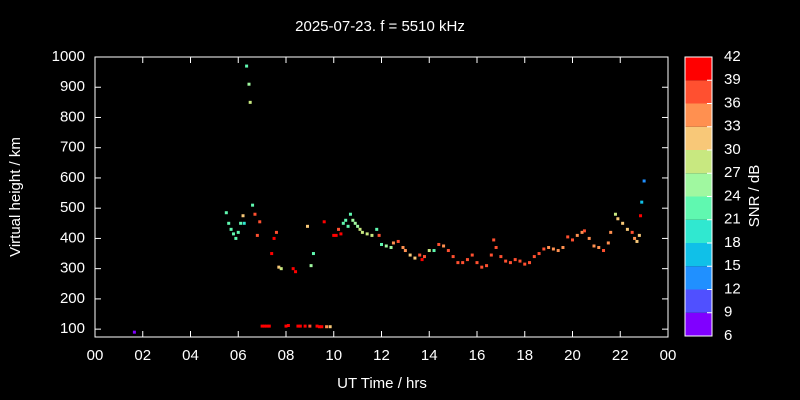 The width and height of the screenshot is (800, 400). What do you see at coordinates (754, 196) in the screenshot?
I see `colorbar-label: SNR / dB` at bounding box center [754, 196].